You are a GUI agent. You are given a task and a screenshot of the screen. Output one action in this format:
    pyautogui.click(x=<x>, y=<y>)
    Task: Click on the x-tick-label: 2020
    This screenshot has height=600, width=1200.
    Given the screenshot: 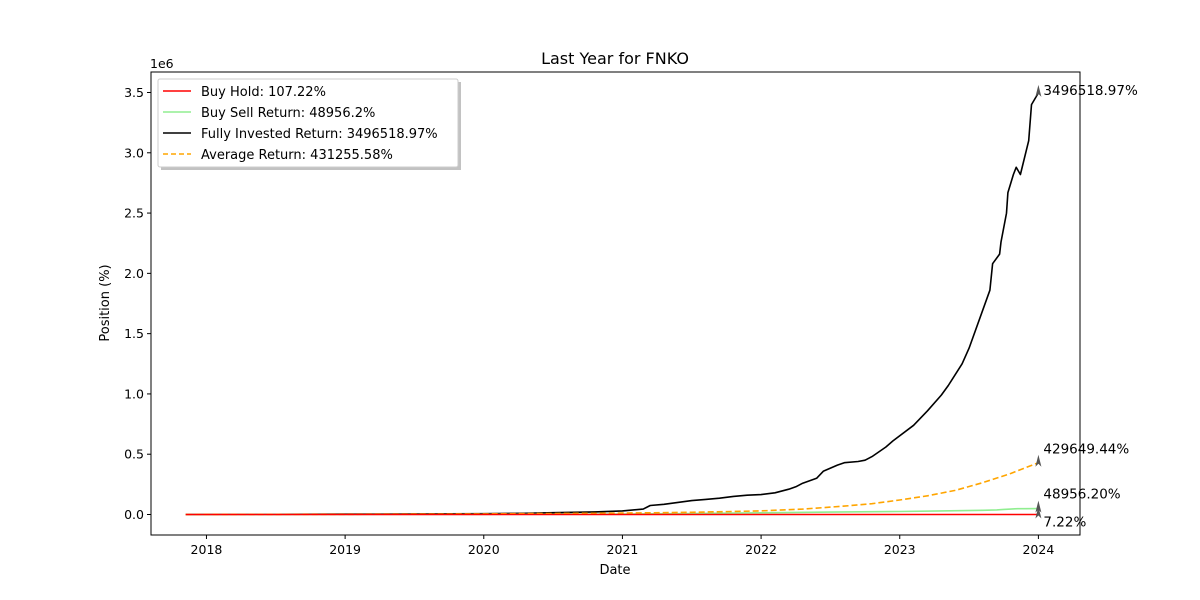 What is the action you would take?
    pyautogui.click(x=484, y=549)
    